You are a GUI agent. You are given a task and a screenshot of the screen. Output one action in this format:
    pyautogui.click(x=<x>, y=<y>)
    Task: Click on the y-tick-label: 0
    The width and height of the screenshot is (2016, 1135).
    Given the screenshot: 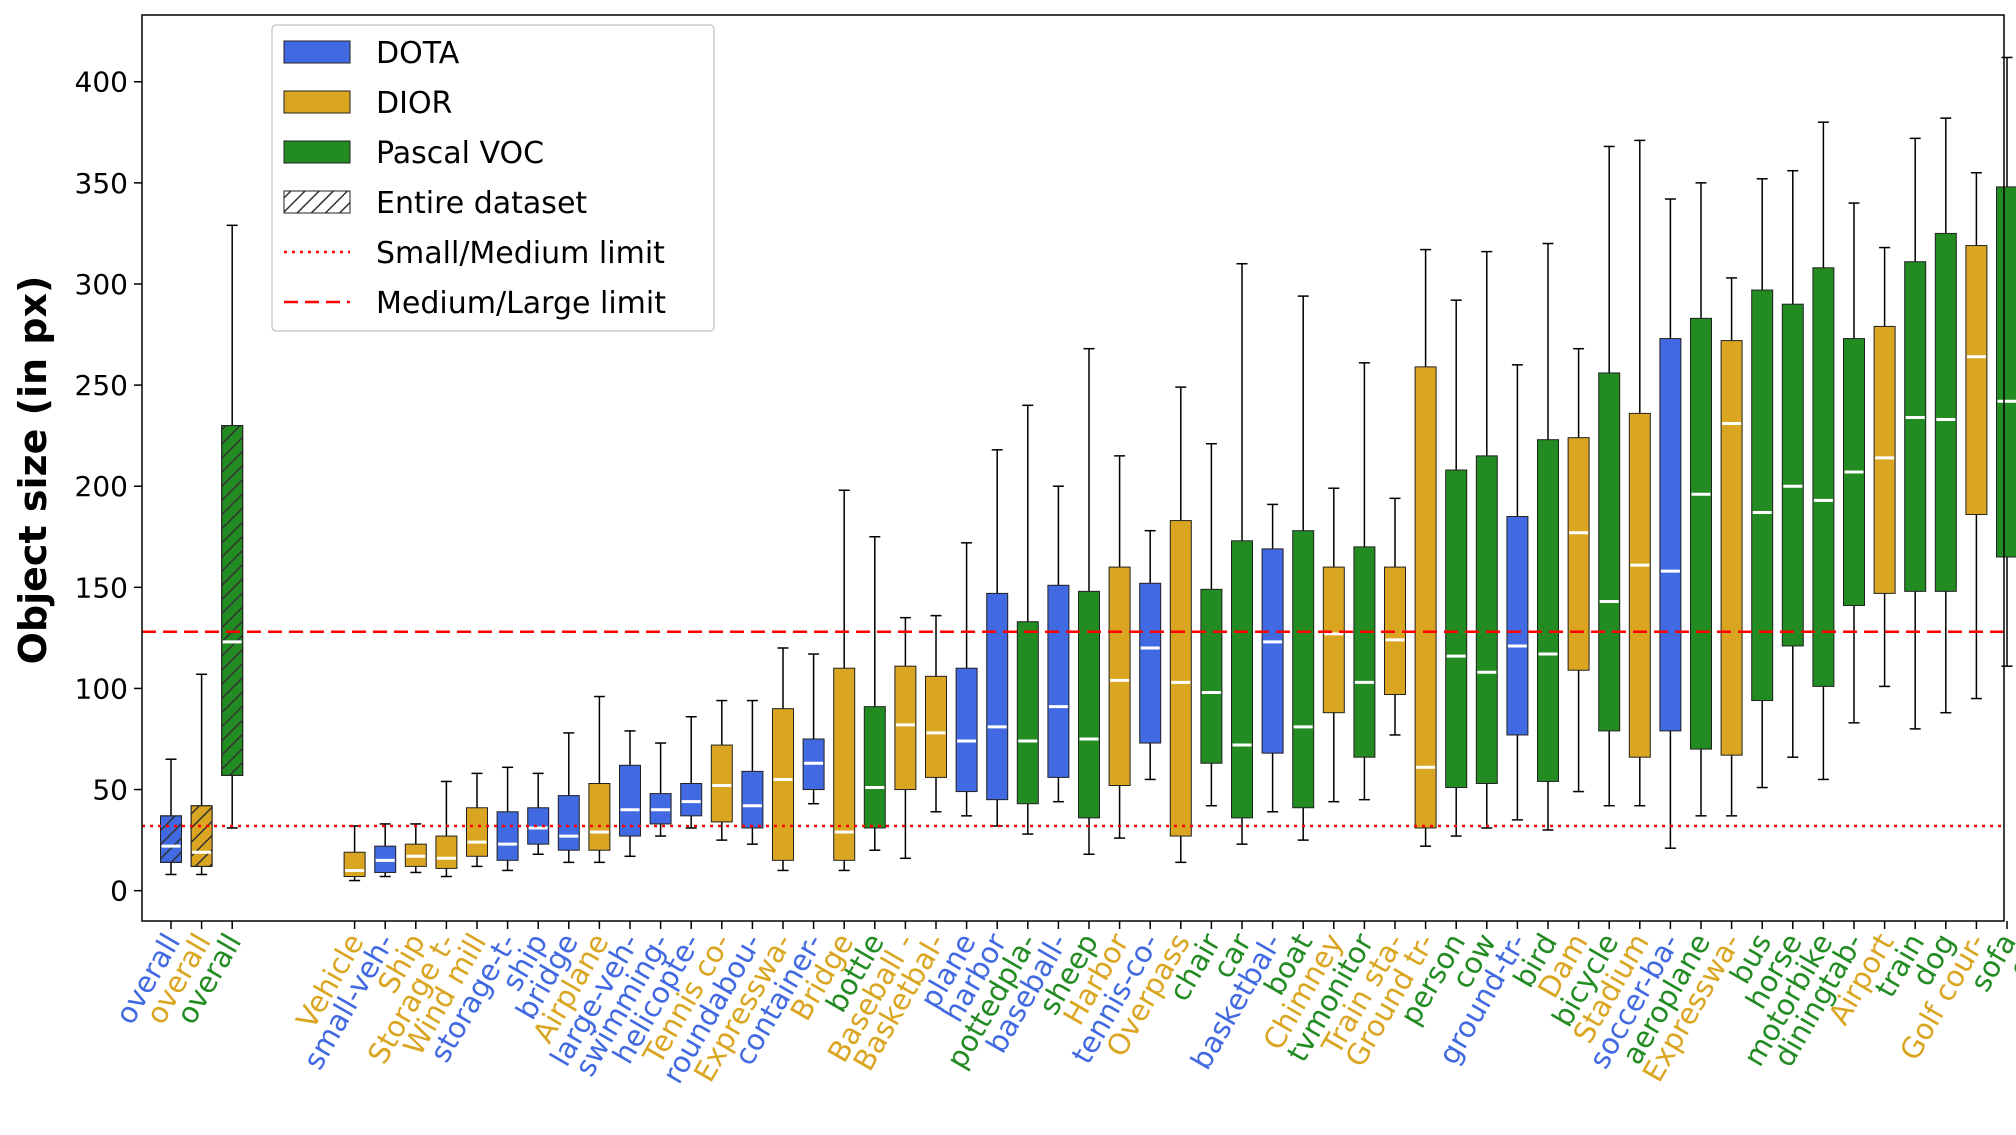 What is the action you would take?
    pyautogui.click(x=119, y=891)
    